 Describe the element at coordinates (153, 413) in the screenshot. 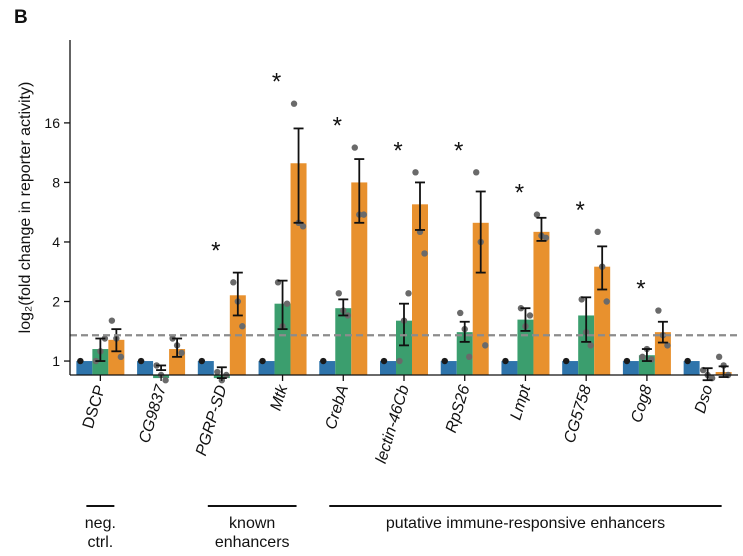

I see `category-label: CG9837` at that location.